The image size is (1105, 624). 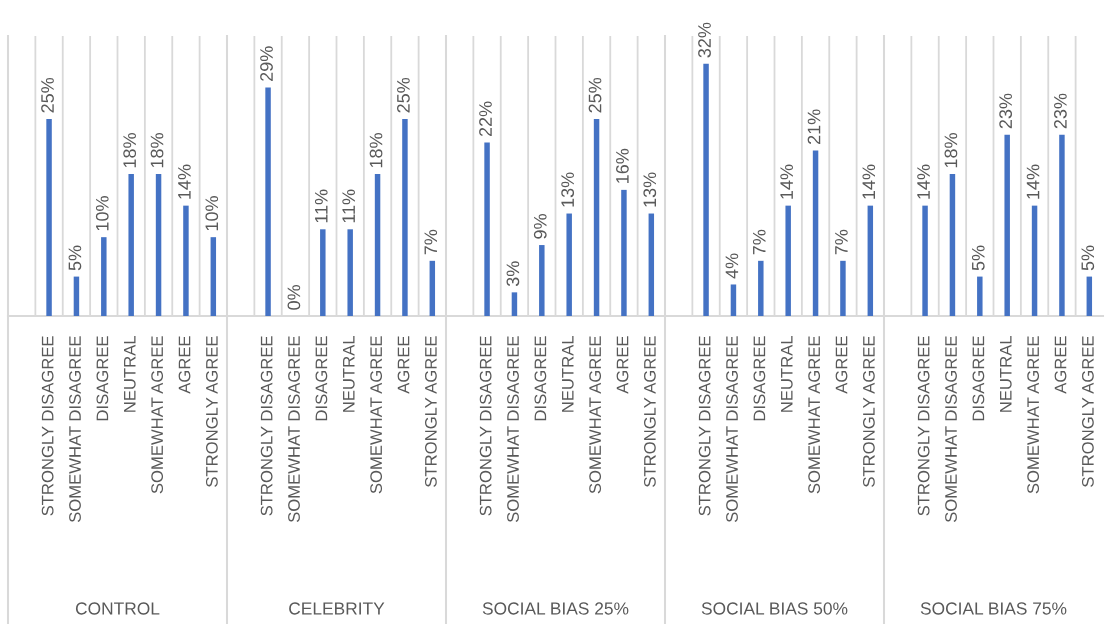 I want to click on data-label: 32%, so click(x=704, y=40).